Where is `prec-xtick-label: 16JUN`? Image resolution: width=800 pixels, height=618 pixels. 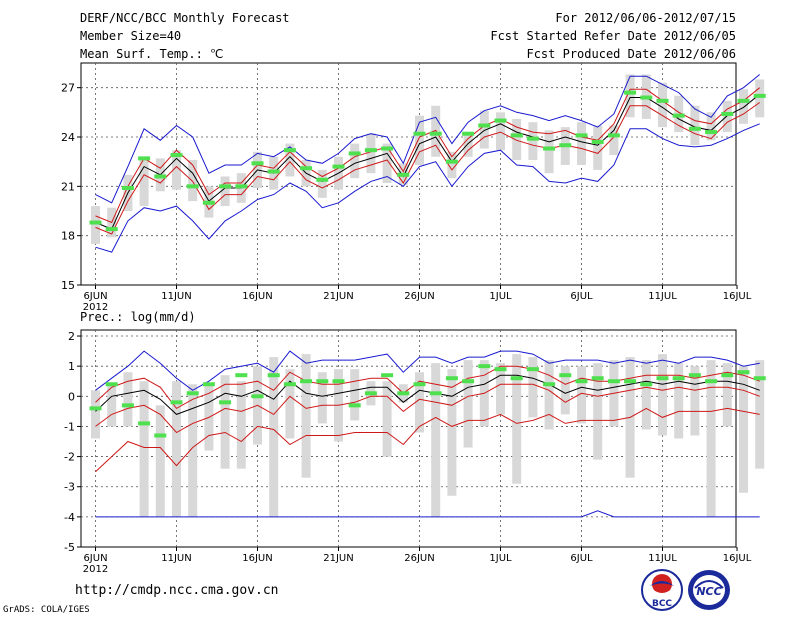 prec-xtick-label: 16JUN is located at coordinates (257, 558).